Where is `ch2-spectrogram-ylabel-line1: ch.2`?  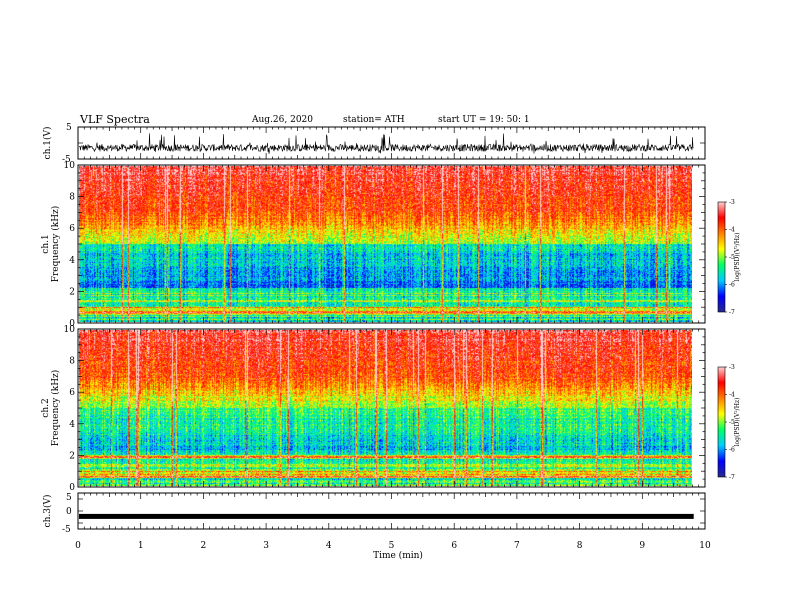 ch2-spectrogram-ylabel-line1: ch.2 is located at coordinates (46, 407).